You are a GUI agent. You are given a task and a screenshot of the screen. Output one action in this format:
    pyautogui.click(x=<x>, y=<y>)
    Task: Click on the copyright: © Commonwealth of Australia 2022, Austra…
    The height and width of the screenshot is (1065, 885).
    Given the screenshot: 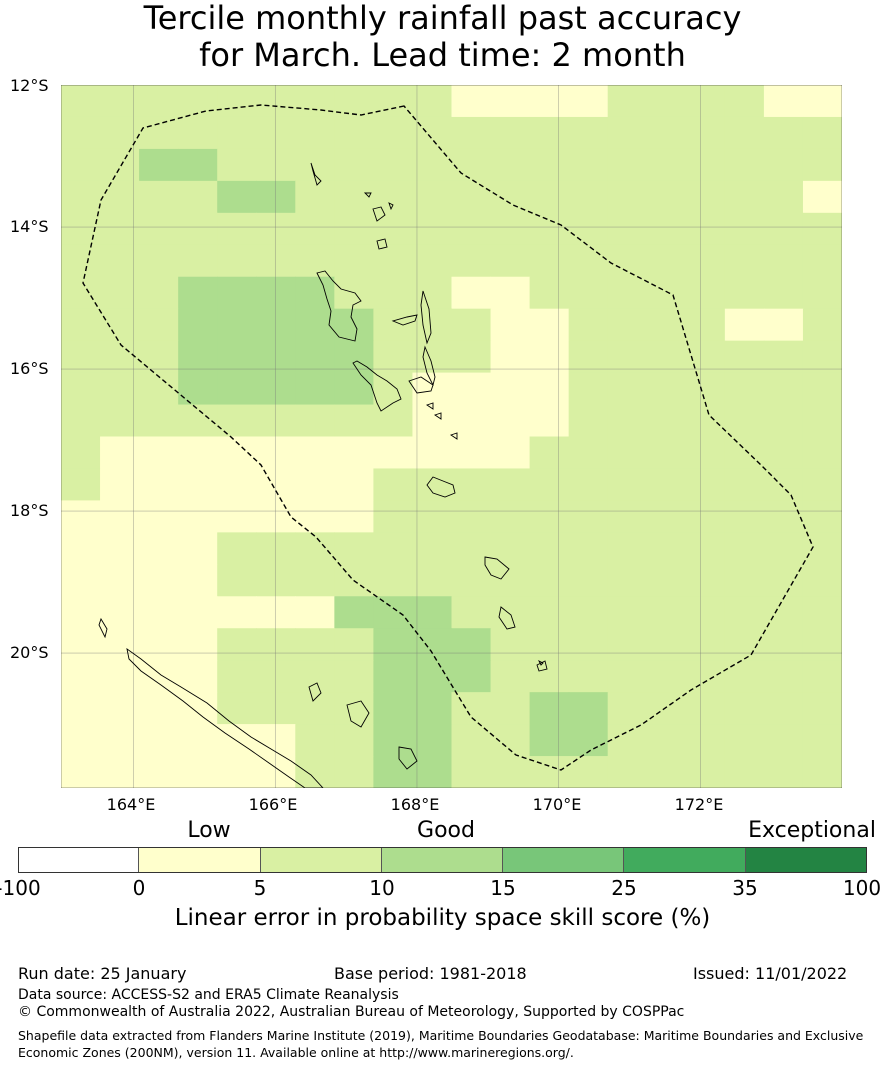 What is the action you would take?
    pyautogui.click(x=351, y=1012)
    